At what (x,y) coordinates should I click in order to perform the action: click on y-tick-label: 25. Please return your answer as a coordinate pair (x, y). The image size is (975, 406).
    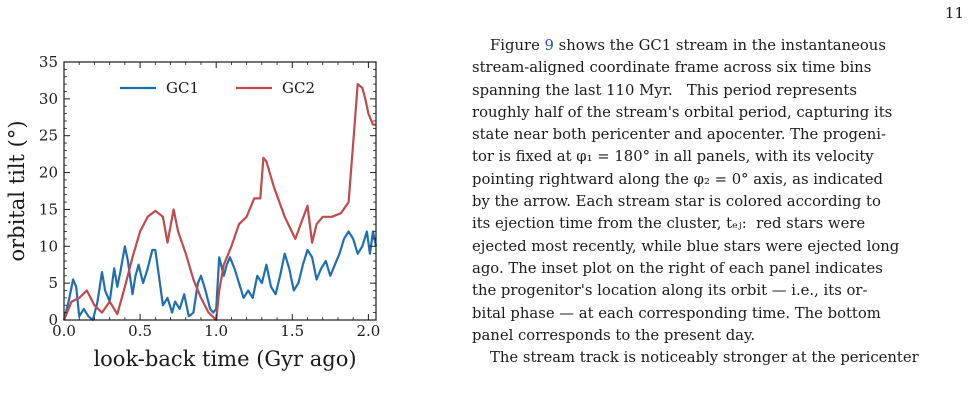
    Looking at the image, I should click on (48, 136).